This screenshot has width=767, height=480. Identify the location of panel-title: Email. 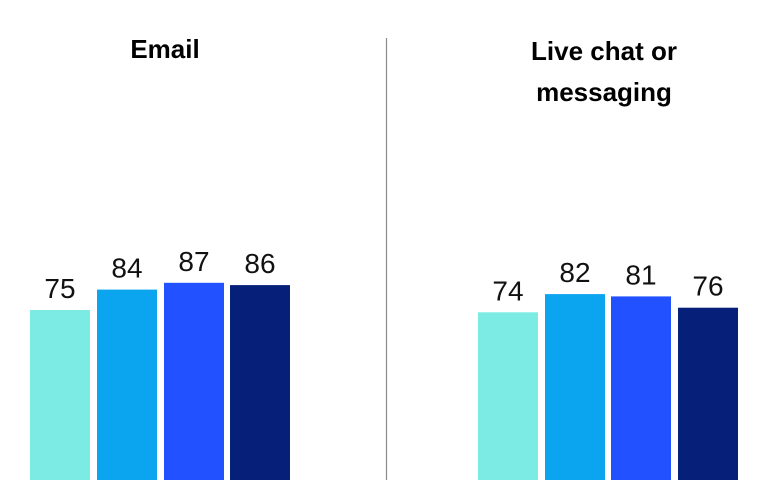
(164, 49).